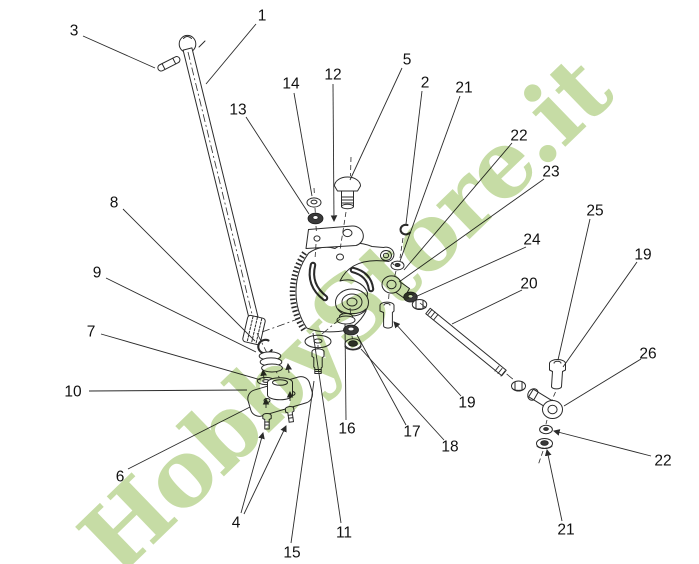  I want to click on pivot-bushing, so click(280, 389).